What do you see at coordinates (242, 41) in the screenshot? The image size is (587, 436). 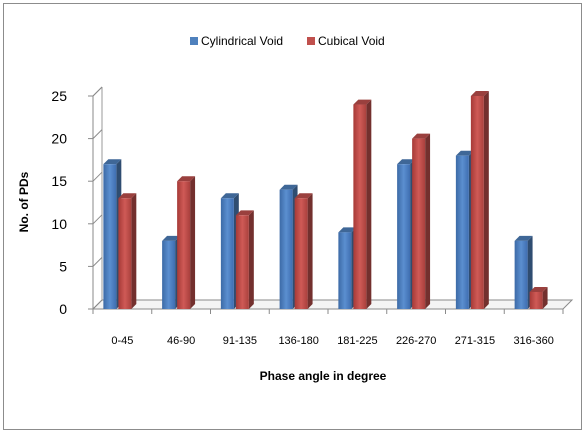 I see `legend-label: Cylindrical Void` at bounding box center [242, 41].